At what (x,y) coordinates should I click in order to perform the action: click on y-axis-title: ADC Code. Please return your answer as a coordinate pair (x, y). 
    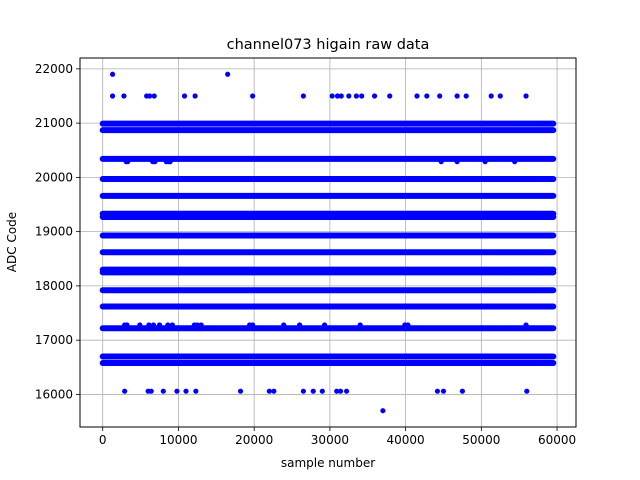
    Looking at the image, I should click on (12, 242).